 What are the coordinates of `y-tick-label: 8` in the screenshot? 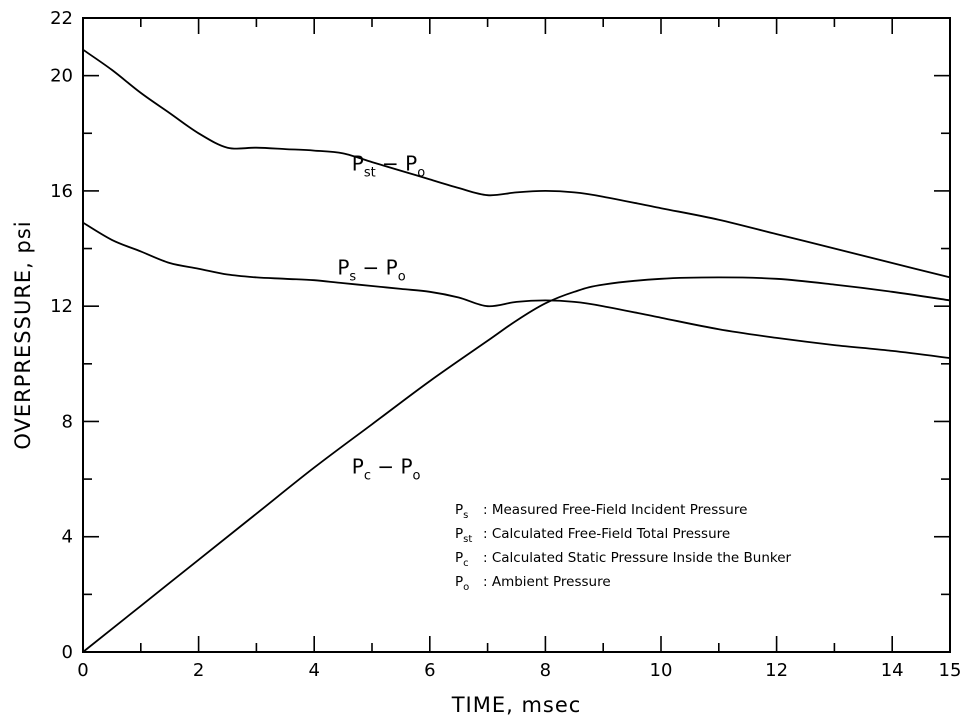 It's located at (67, 421).